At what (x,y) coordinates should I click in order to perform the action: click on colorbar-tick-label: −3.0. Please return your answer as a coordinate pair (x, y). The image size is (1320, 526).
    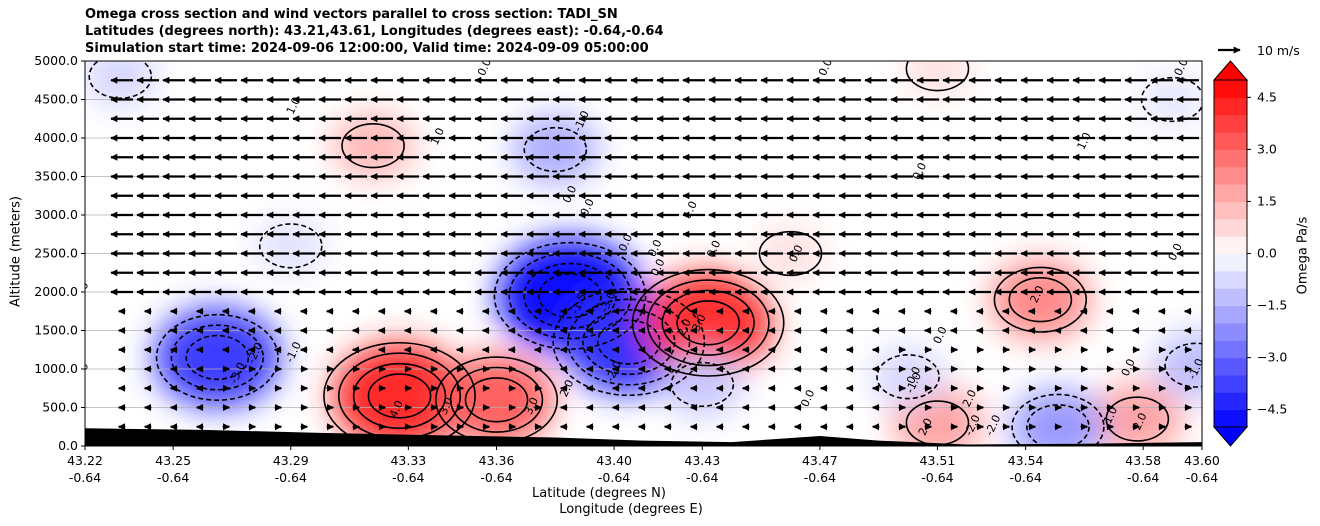
    Looking at the image, I should click on (1272, 357).